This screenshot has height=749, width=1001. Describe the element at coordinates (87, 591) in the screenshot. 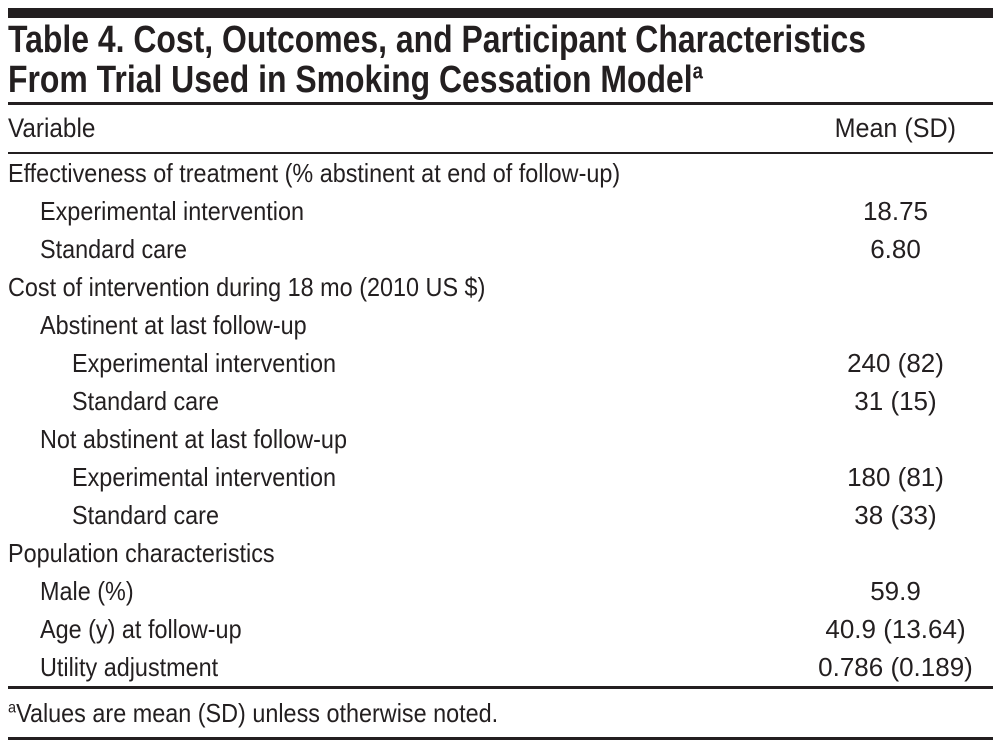

I see `row-label: Male (%)` at that location.